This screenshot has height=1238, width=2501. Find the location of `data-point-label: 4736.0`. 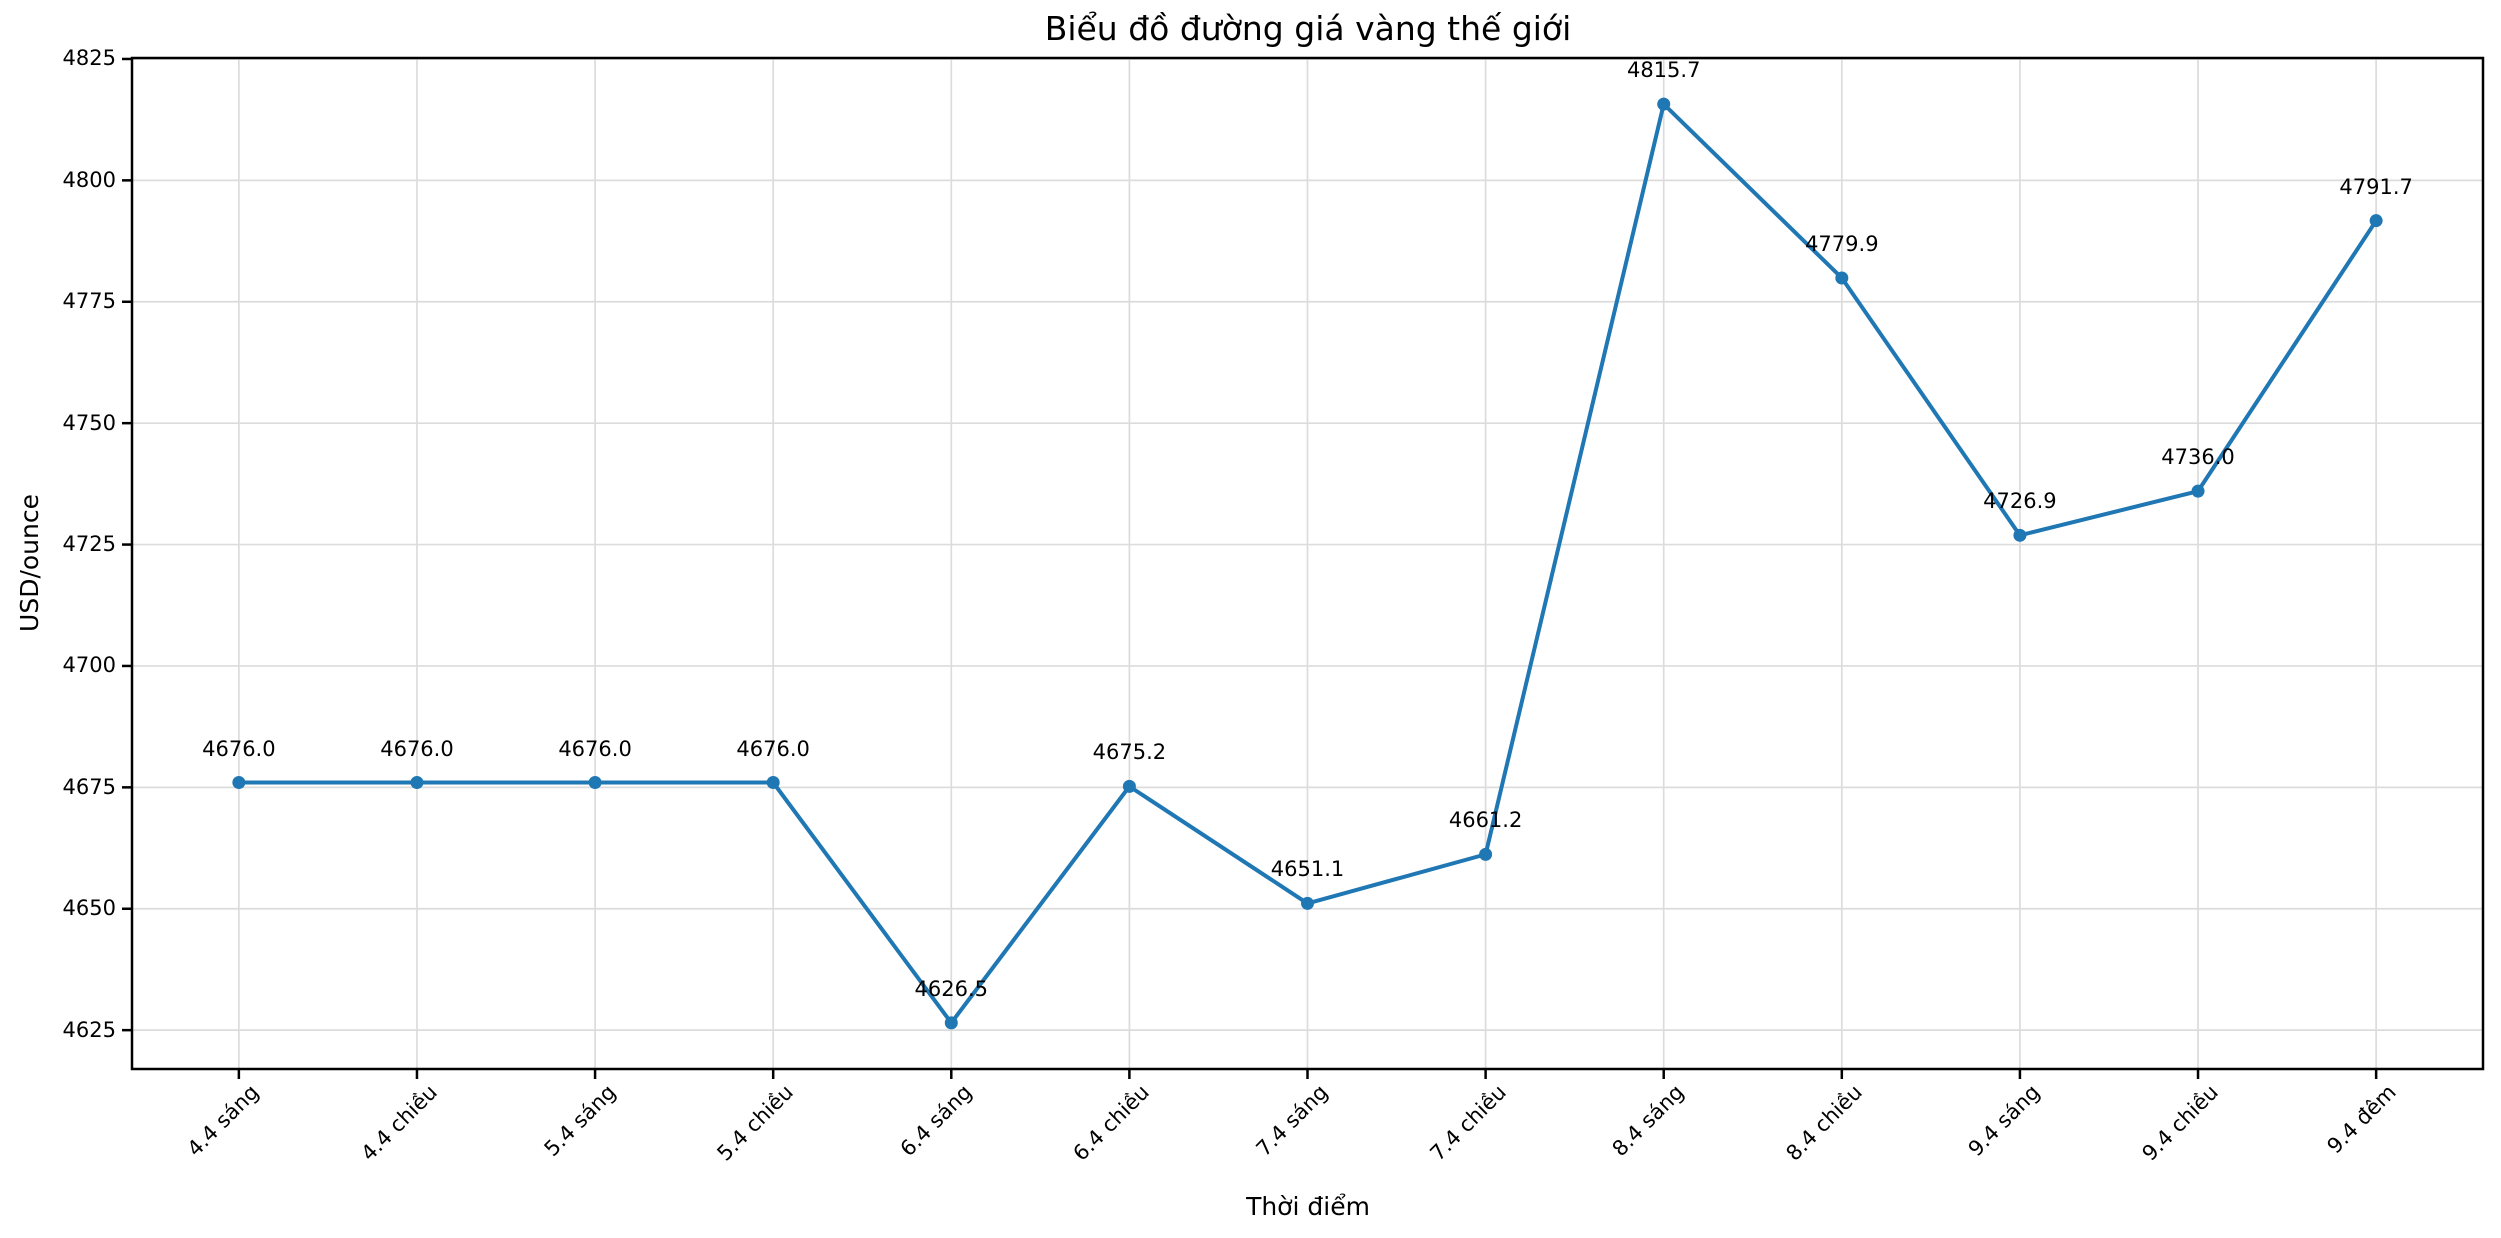

data-point-label: 4736.0 is located at coordinates (2198, 457).